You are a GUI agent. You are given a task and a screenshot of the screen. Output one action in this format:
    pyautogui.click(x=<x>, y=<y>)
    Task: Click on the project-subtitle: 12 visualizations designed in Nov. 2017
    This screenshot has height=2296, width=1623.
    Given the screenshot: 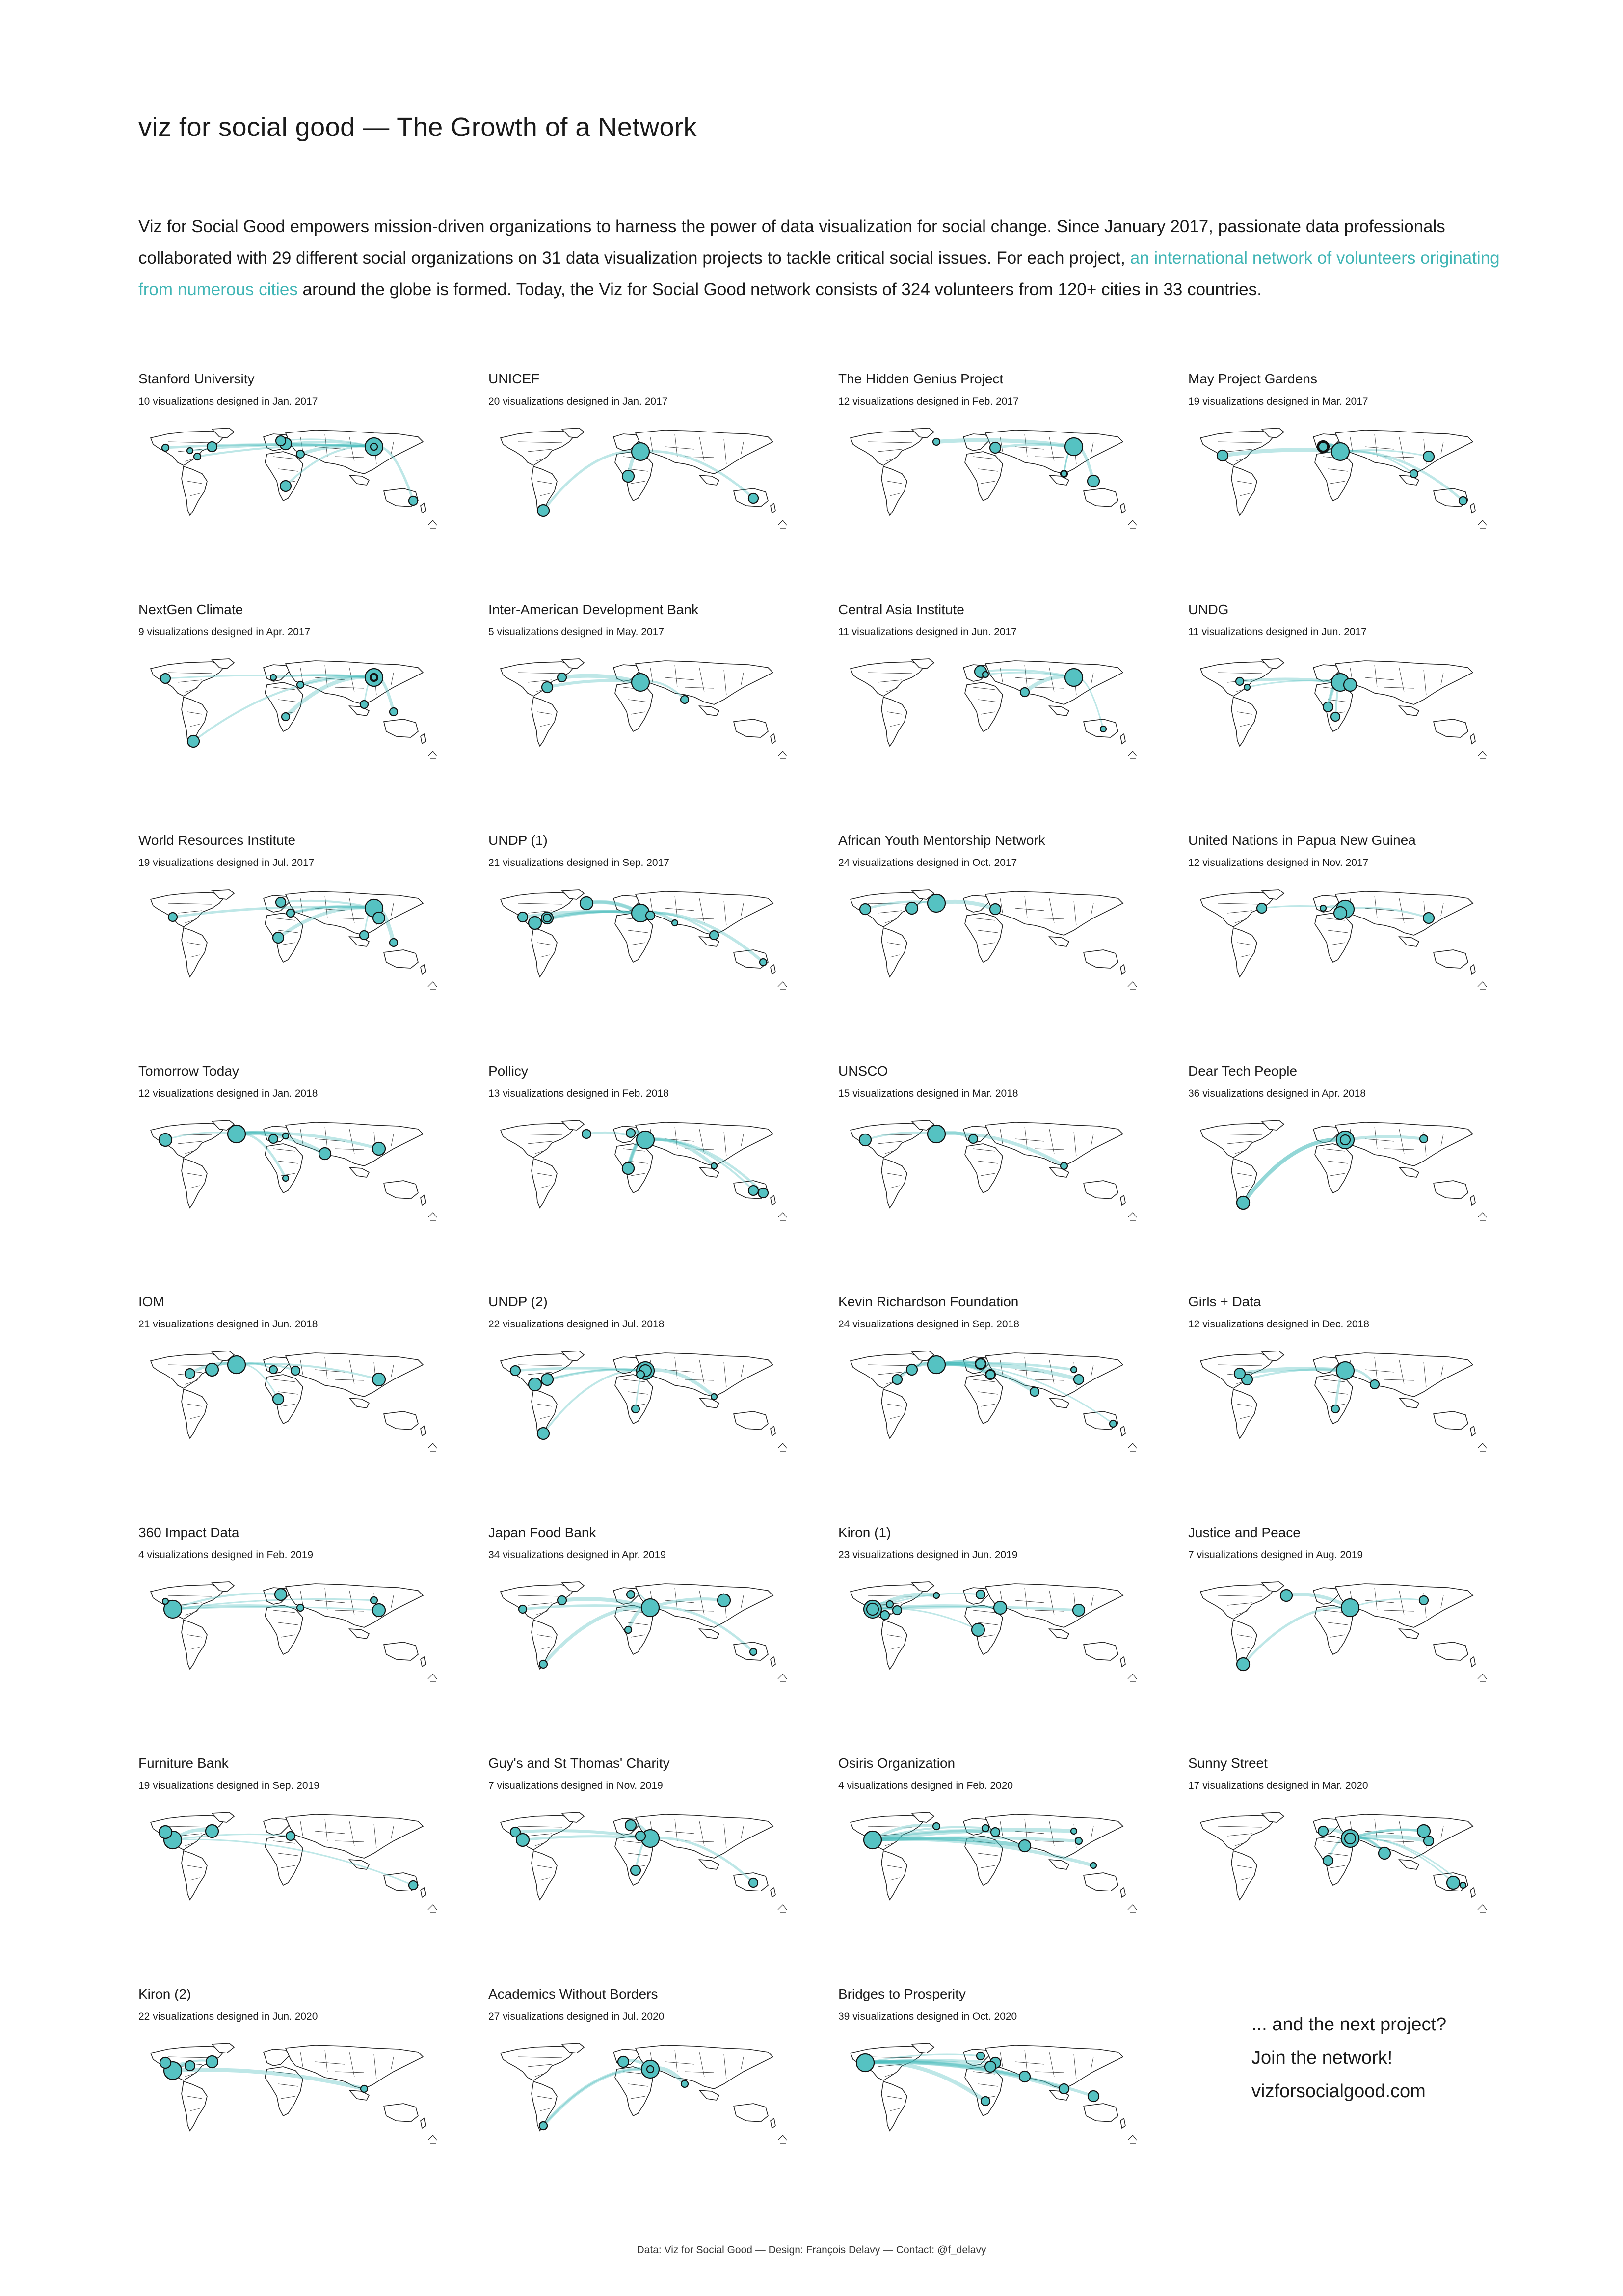 What is the action you would take?
    pyautogui.click(x=1278, y=862)
    